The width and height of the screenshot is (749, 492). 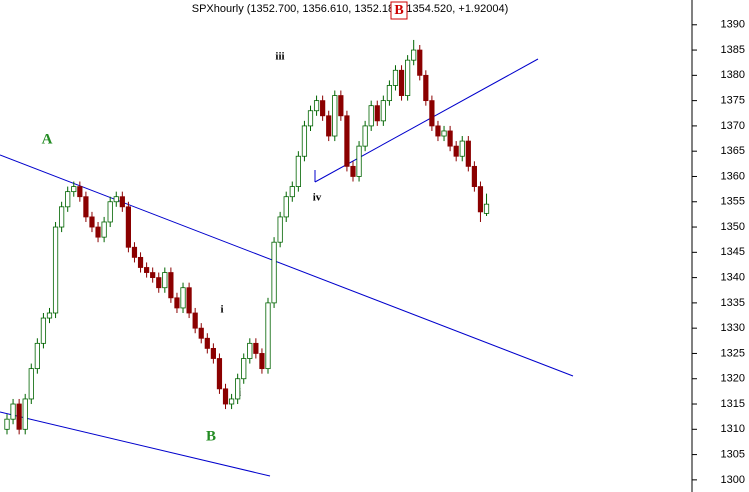 What do you see at coordinates (733, 151) in the screenshot?
I see `y-tick-label: 1365` at bounding box center [733, 151].